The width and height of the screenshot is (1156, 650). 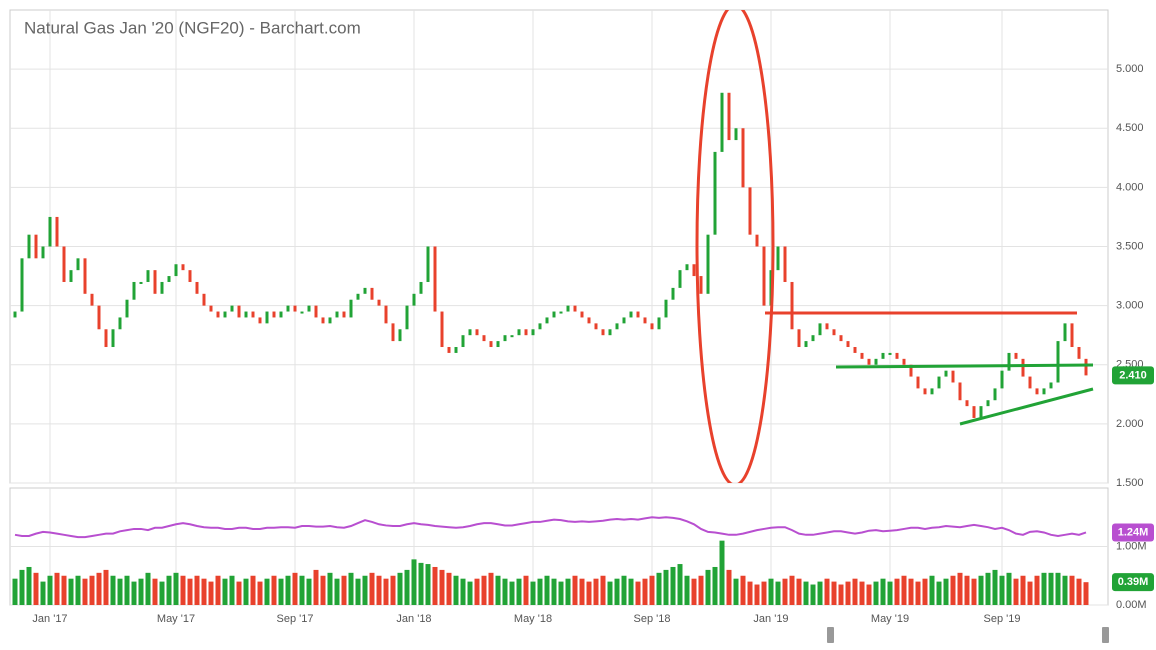 I want to click on highlight-ellipse, so click(x=735, y=246).